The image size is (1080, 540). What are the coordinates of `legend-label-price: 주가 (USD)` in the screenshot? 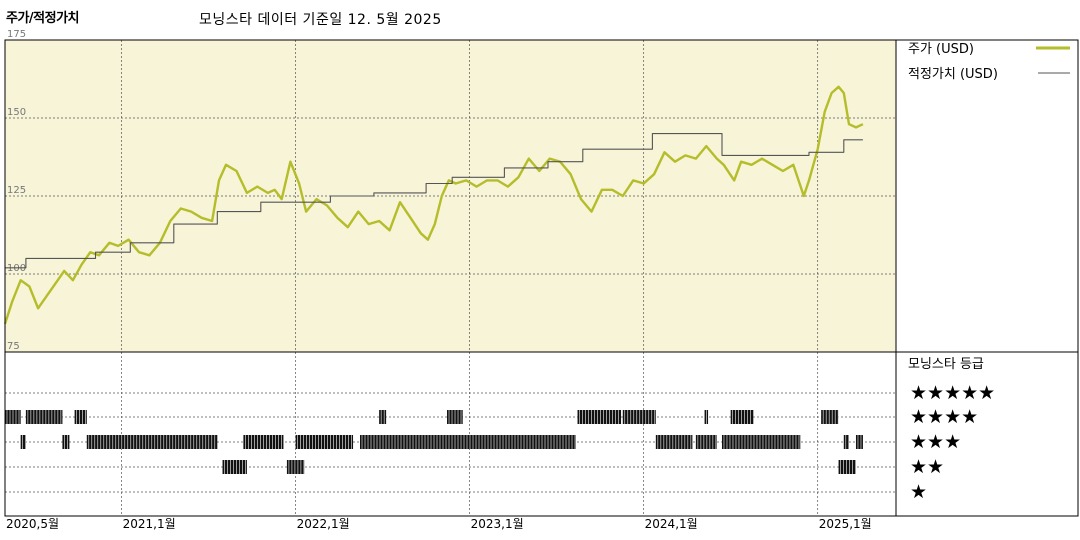 It's located at (941, 49).